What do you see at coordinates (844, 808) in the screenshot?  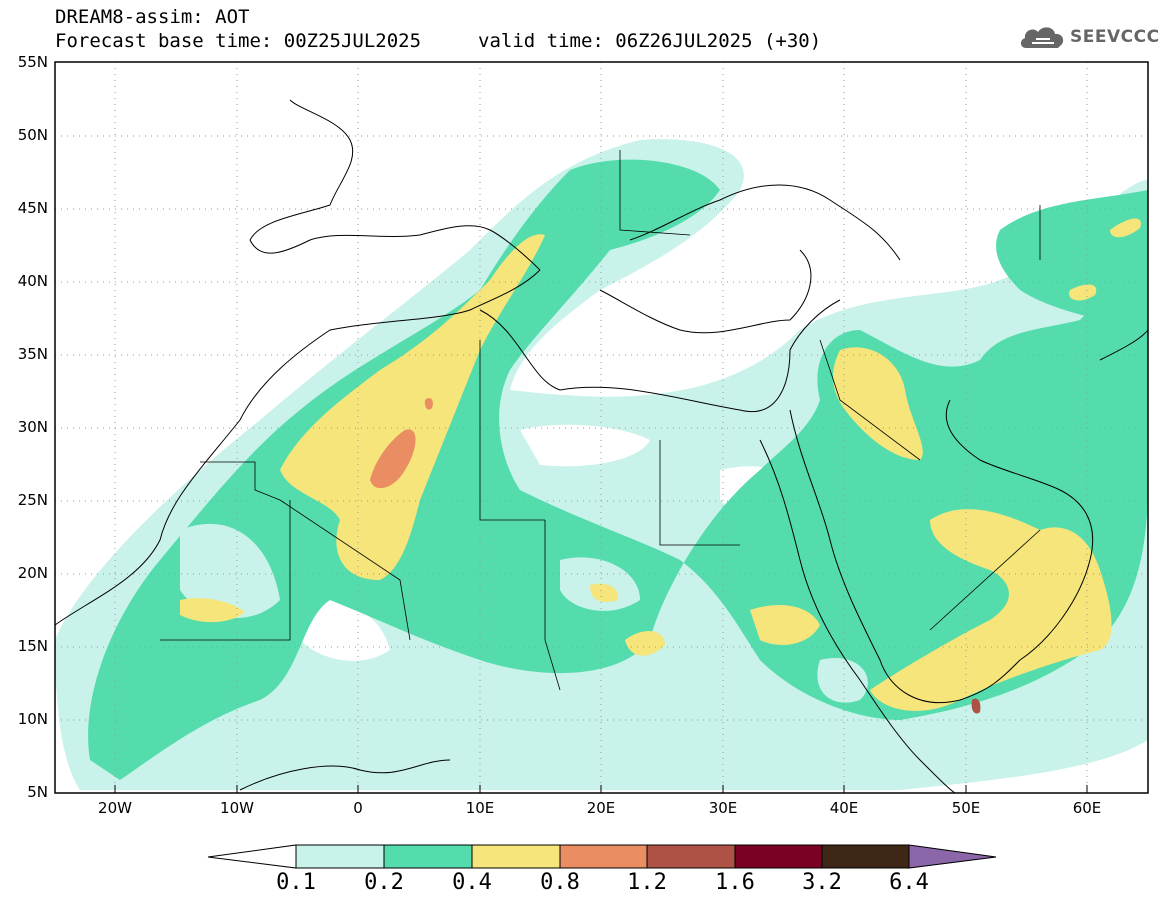 I see `lon-label: 40E` at bounding box center [844, 808].